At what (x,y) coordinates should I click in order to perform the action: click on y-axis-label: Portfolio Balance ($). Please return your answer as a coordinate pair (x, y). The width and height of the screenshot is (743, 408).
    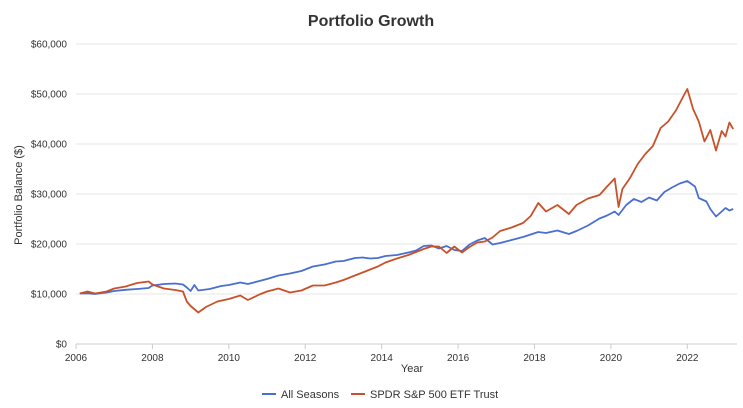
    Looking at the image, I should click on (19, 195).